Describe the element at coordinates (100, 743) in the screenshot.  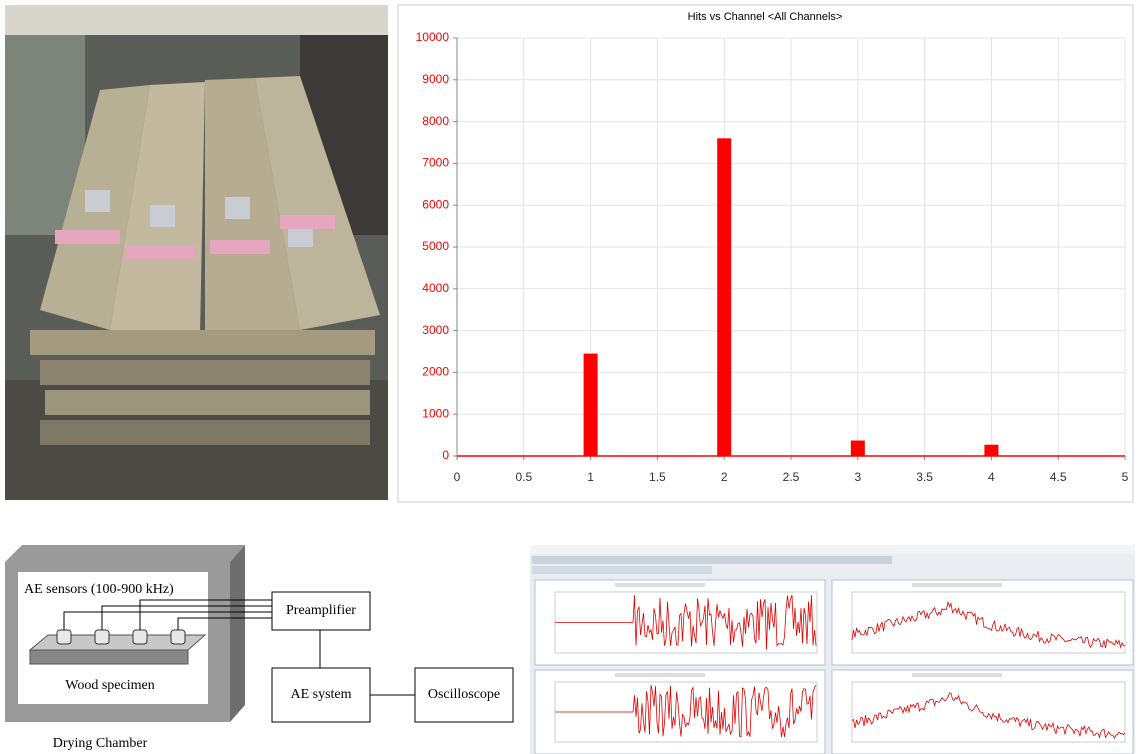
I see `chamber-label: Drying Chamber` at that location.